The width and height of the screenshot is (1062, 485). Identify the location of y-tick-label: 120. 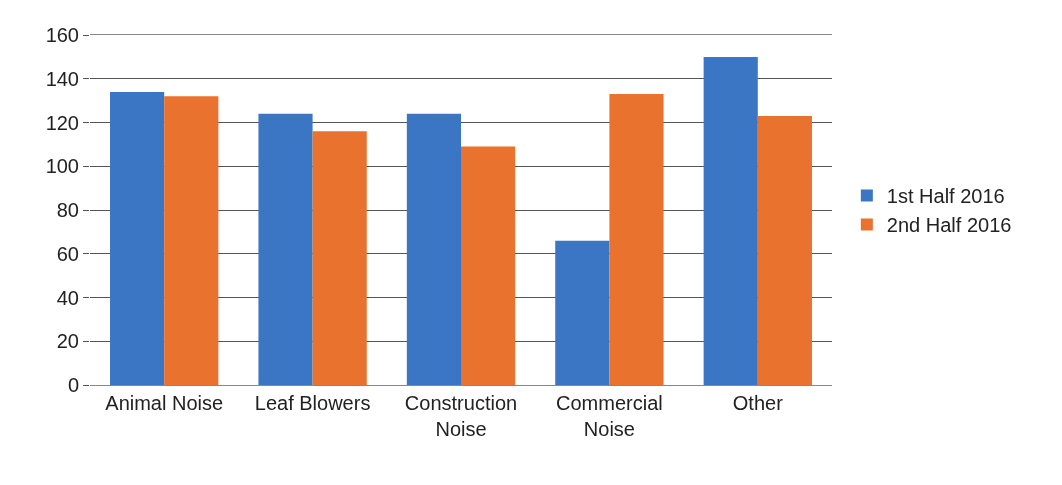
(62, 122).